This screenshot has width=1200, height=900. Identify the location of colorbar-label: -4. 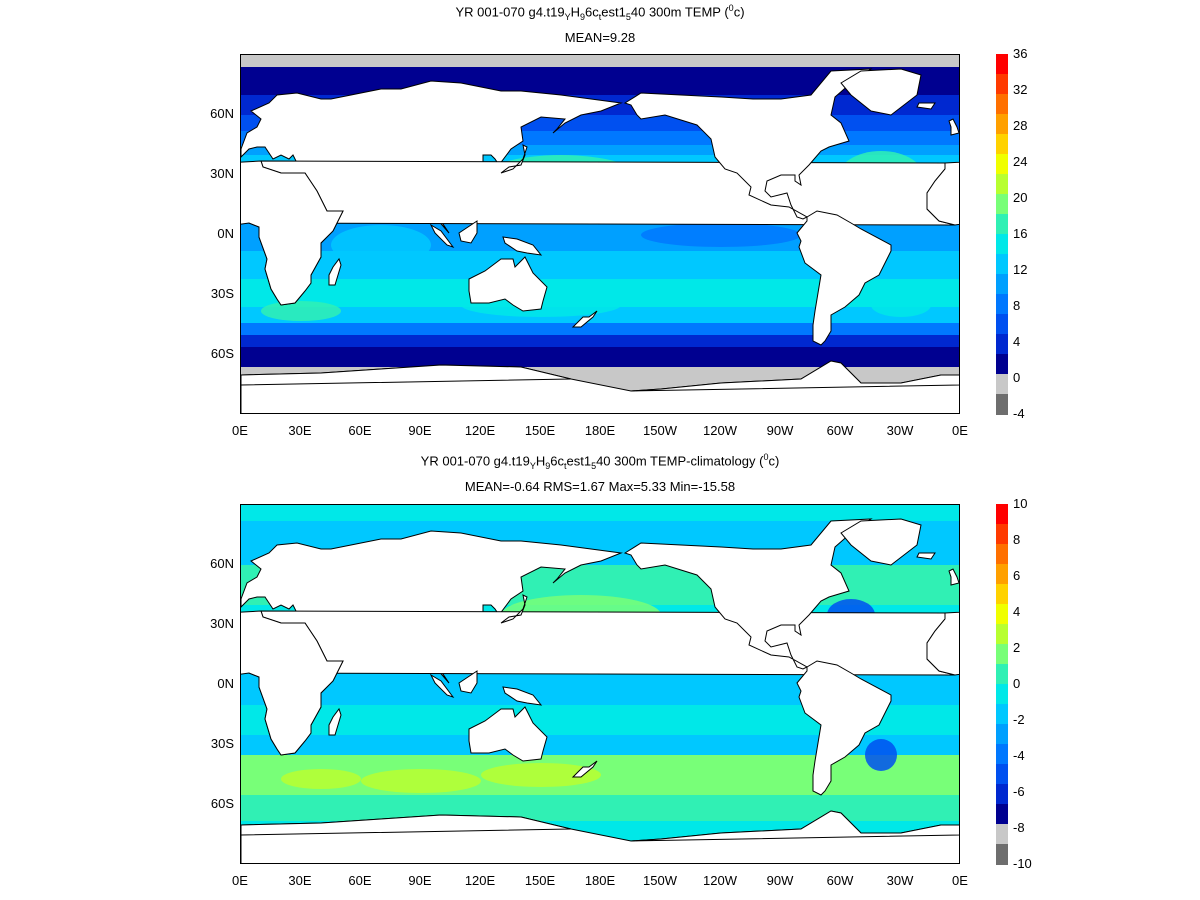
(1019, 755).